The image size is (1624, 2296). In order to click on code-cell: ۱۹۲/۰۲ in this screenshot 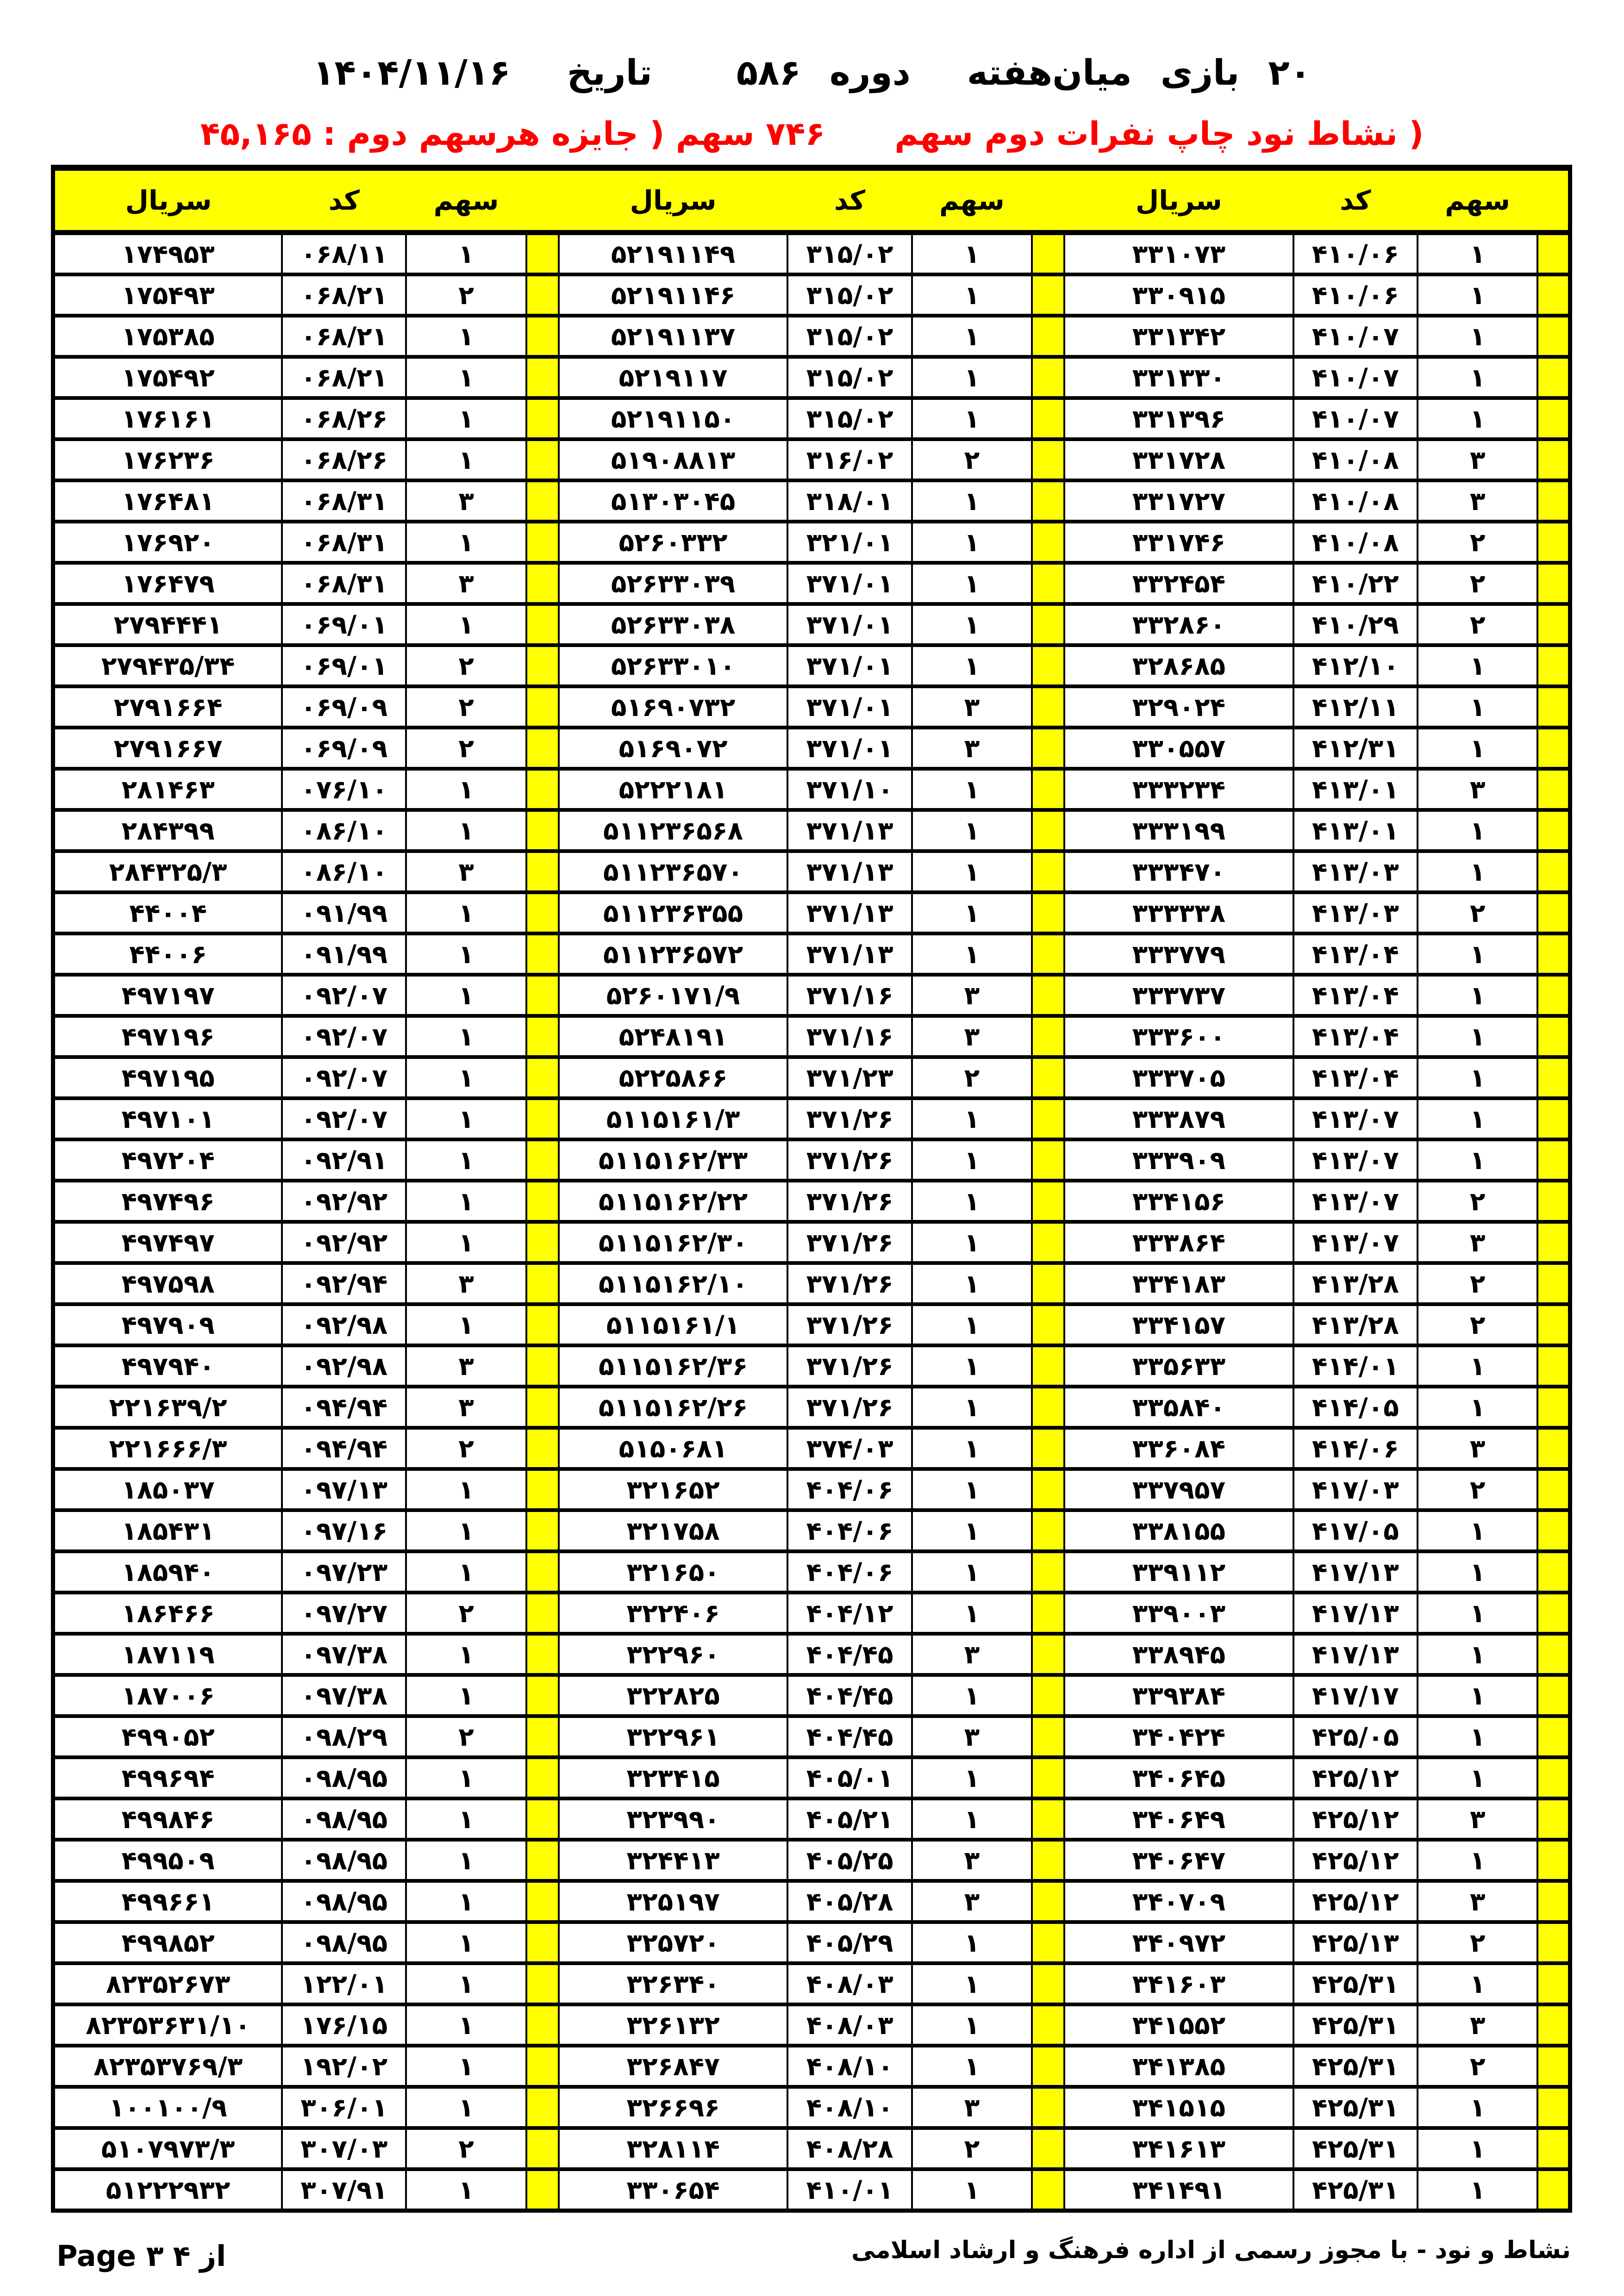, I will do `click(344, 2066)`.